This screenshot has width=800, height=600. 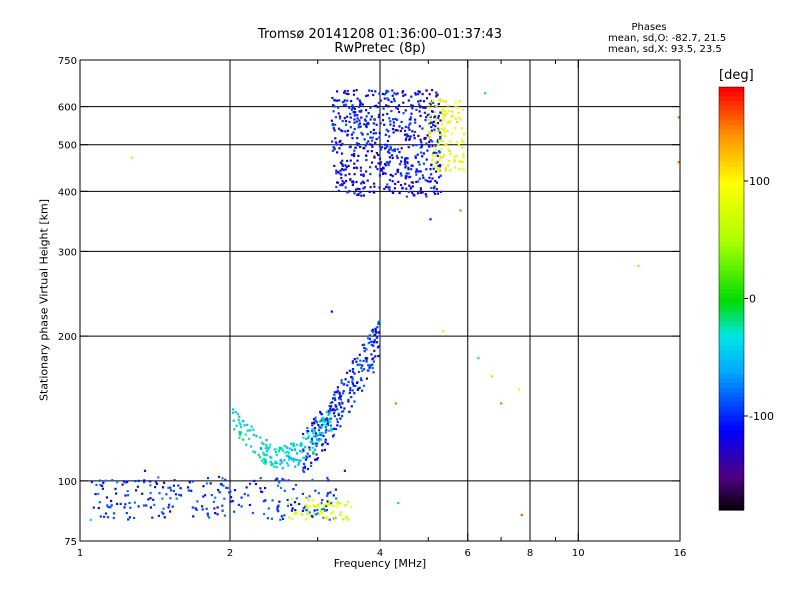 I want to click on colorbar: 100 0 -100, so click(x=746, y=298).